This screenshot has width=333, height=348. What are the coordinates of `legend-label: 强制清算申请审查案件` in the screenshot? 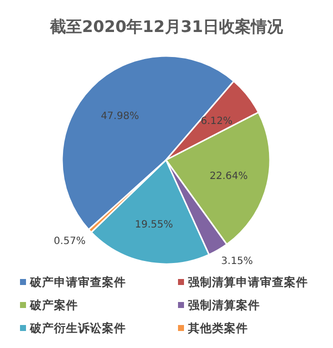 It's located at (248, 282).